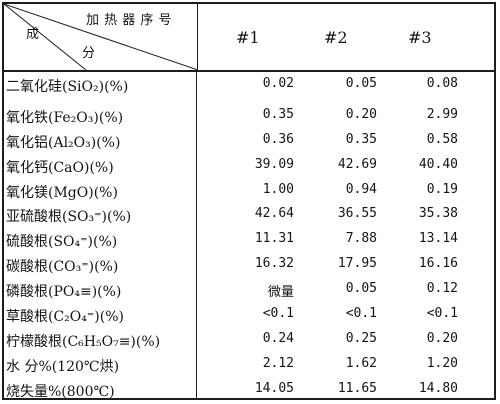 The image size is (500, 404). Describe the element at coordinates (420, 37) in the screenshot. I see `column-header-3: #3` at that location.